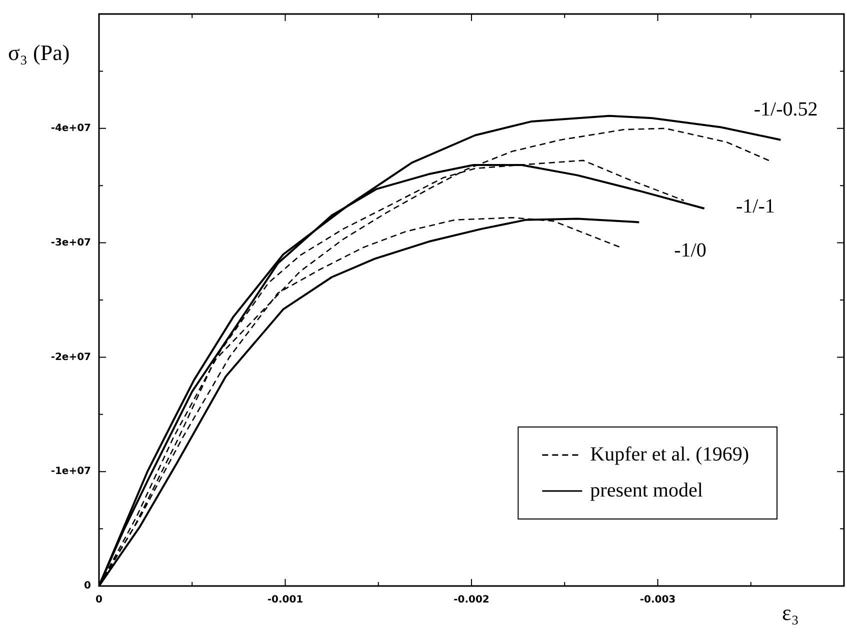  Describe the element at coordinates (71, 242) in the screenshot. I see `y-tick-label: -3e+07` at that location.